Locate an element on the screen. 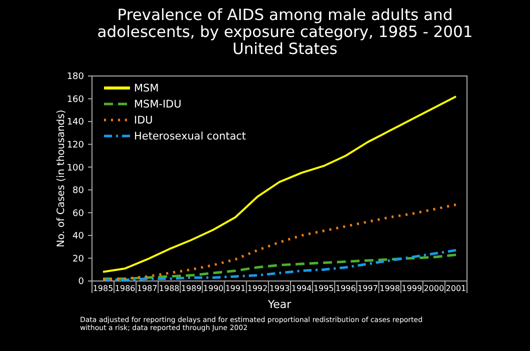  legend-label: MSM is located at coordinates (146, 88).